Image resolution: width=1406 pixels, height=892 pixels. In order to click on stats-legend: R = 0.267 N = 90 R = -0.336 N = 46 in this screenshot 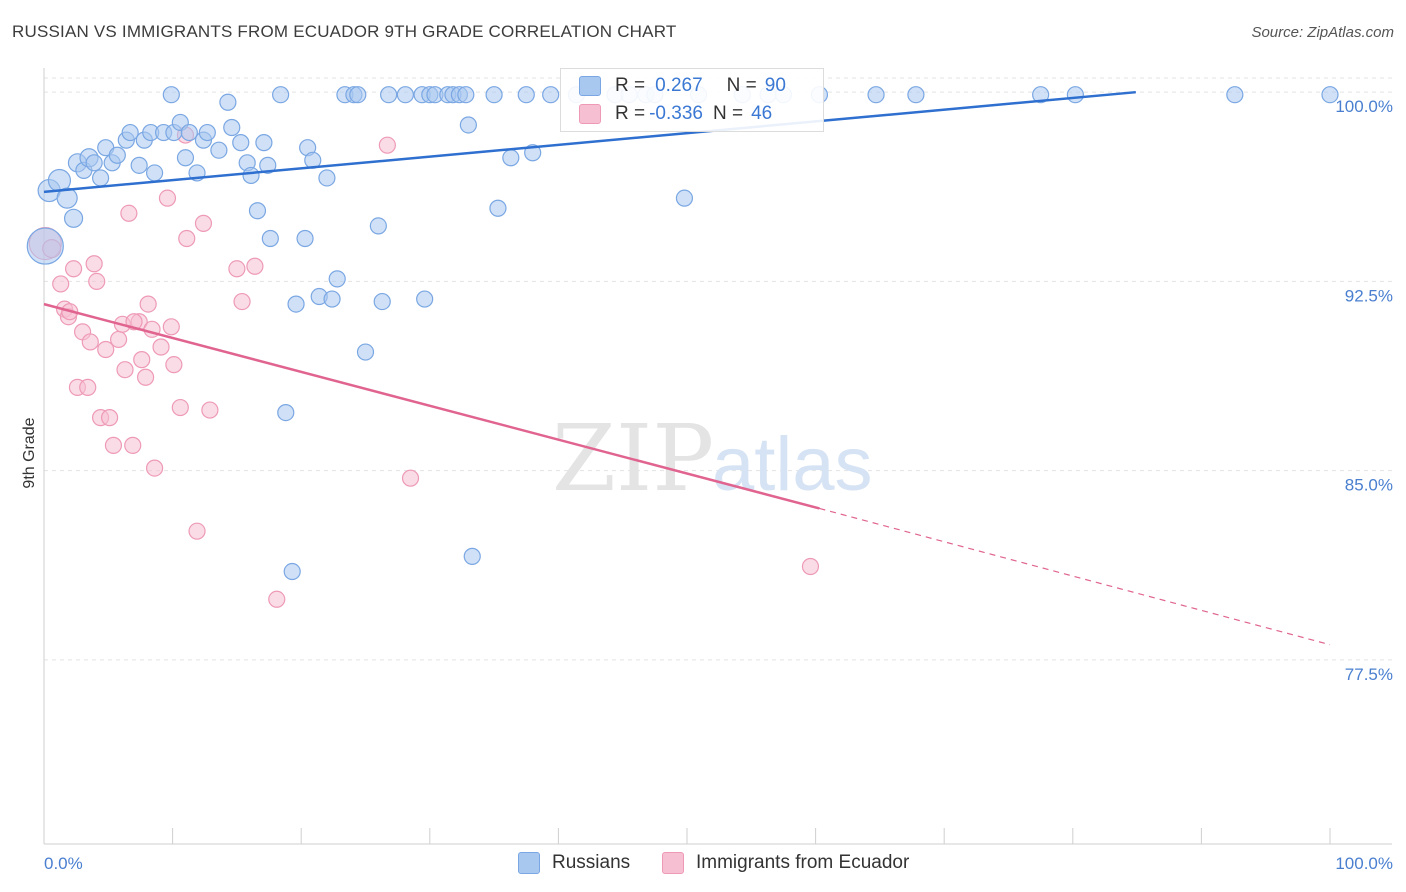, I will do `click(692, 100)`.